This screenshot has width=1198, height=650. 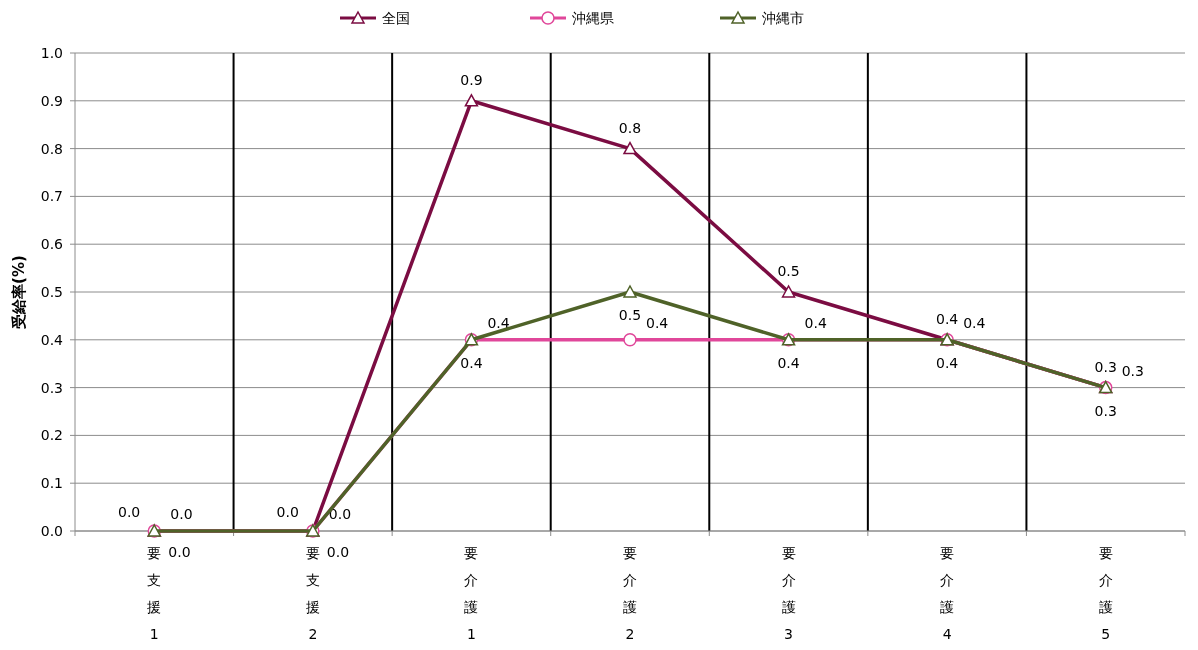 What do you see at coordinates (471, 79) in the screenshot?
I see `data-label: 0.9` at bounding box center [471, 79].